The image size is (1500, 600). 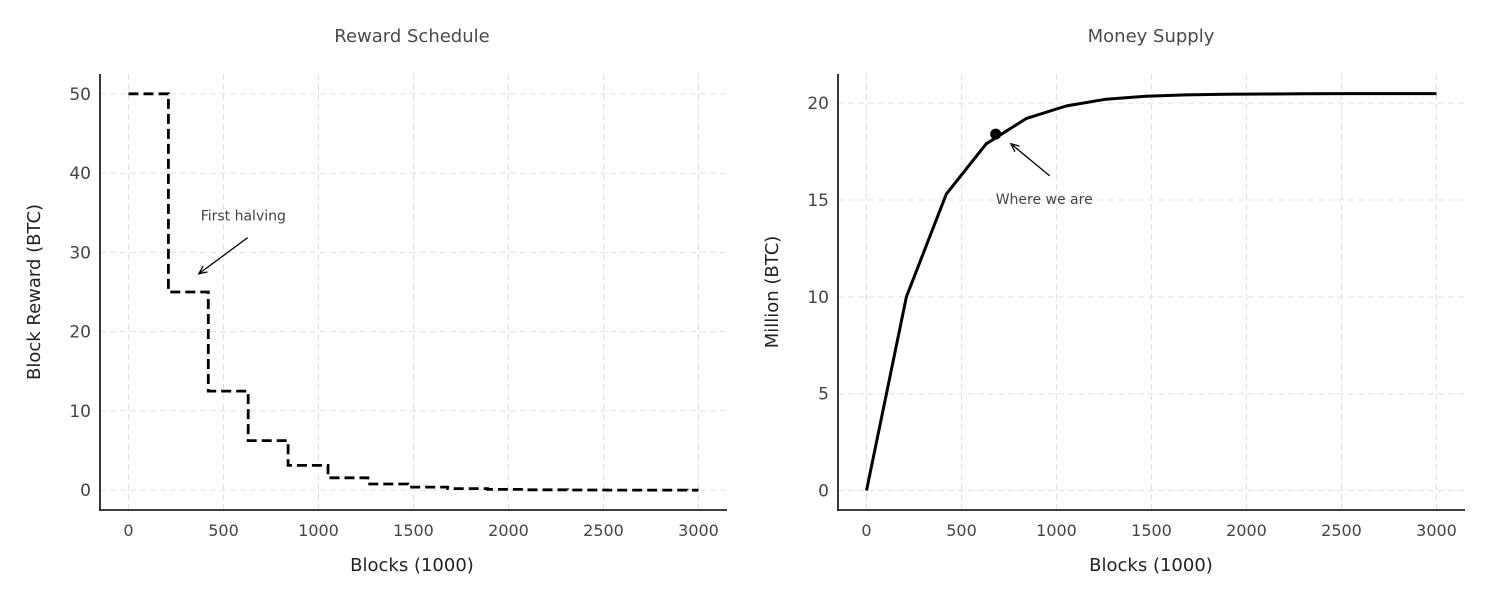 What do you see at coordinates (80, 253) in the screenshot?
I see `y-tick-label: 30` at bounding box center [80, 253].